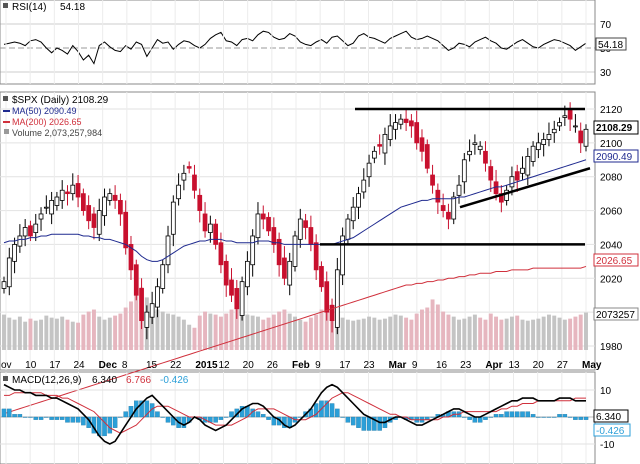 This screenshot has width=640, height=464. Describe the element at coordinates (44, 7) in the screenshot. I see `rsi-legend: RSI(14) 54.18` at that location.